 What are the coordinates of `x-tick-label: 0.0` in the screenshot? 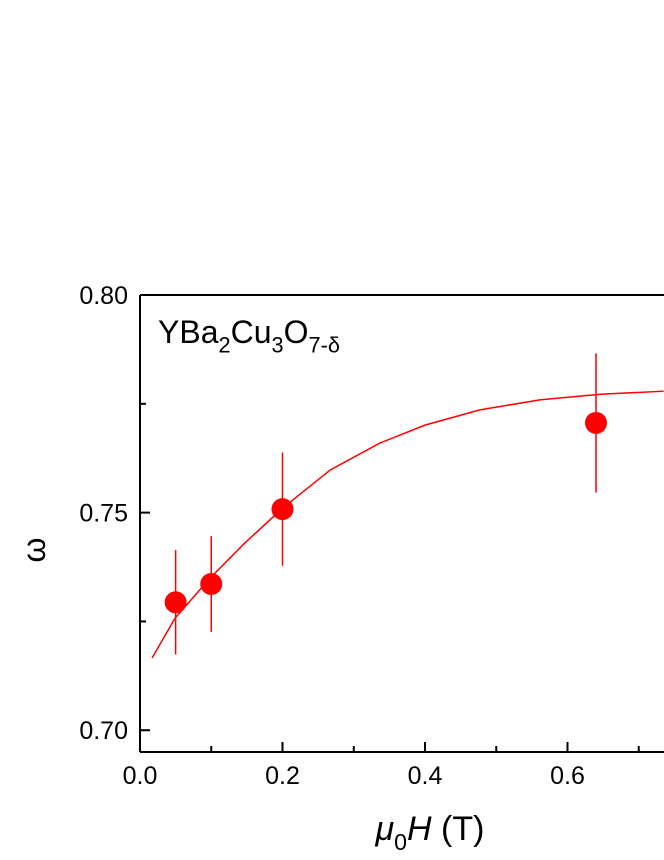 It's located at (140, 776).